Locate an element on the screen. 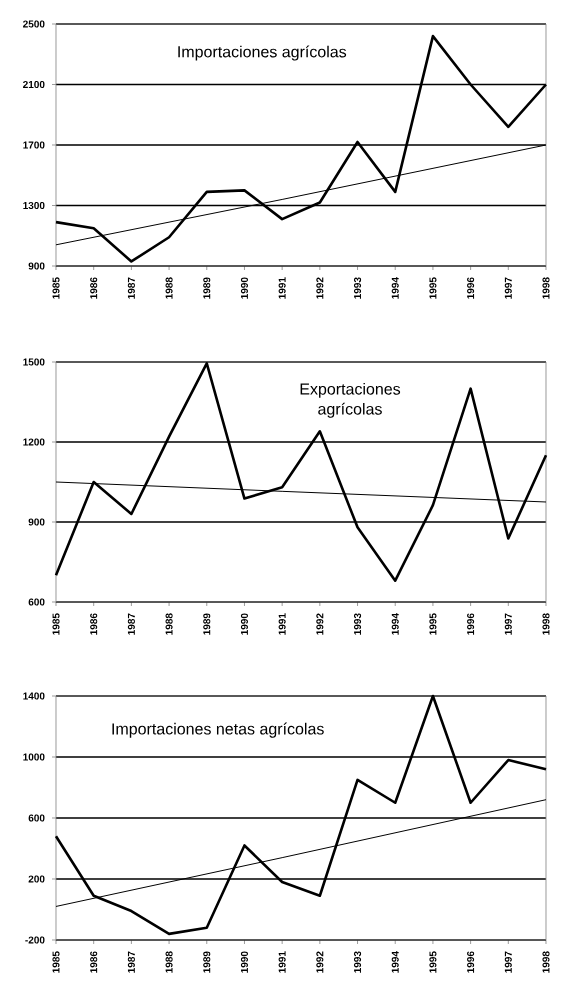  text: Importaciones agrícolas is located at coordinates (262, 53).